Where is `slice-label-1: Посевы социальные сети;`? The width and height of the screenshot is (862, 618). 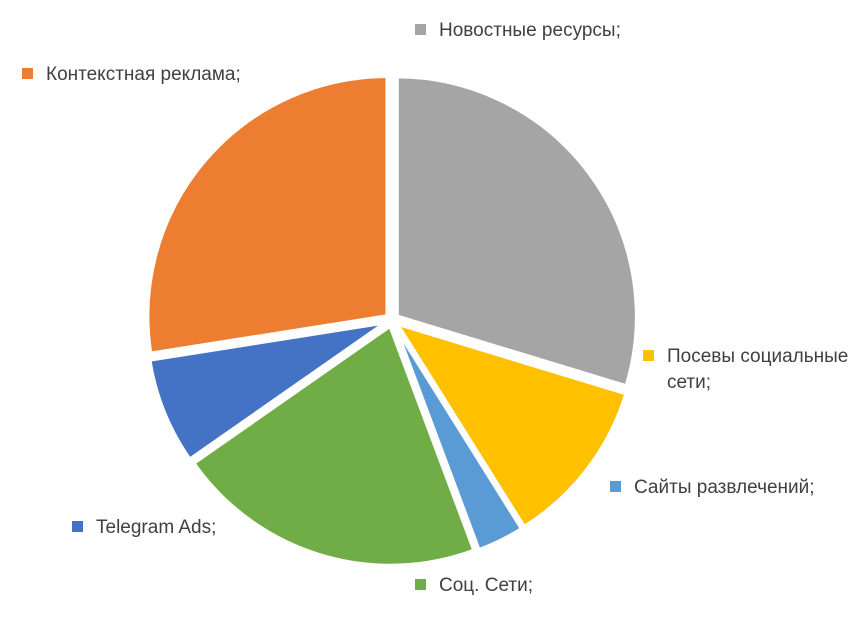 slice-label-1: Посевы социальные сети; is located at coordinates (757, 369).